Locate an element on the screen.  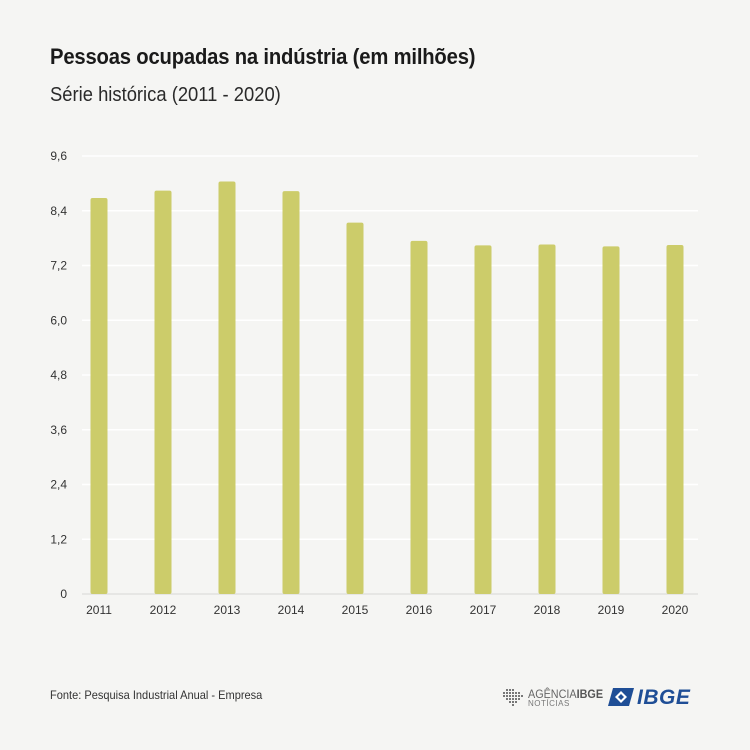
y-tick-label: 6,0 is located at coordinates (58, 320).